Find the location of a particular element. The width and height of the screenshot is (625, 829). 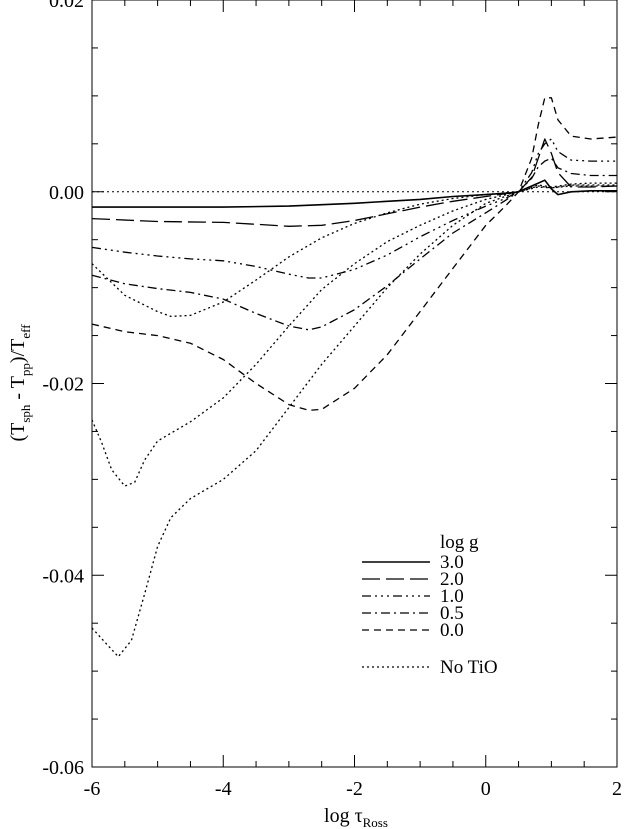

legend-label: 1.0 is located at coordinates (452, 596).